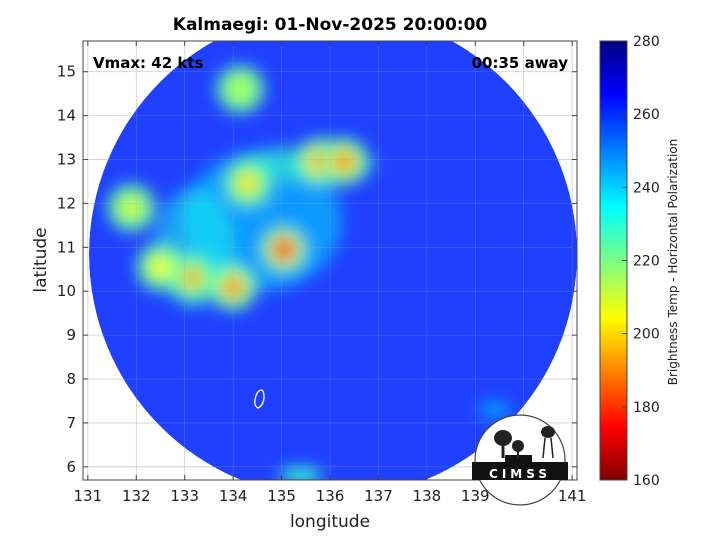 This screenshot has height=540, width=720. Describe the element at coordinates (66, 203) in the screenshot. I see `y-tick-label: 12` at that location.